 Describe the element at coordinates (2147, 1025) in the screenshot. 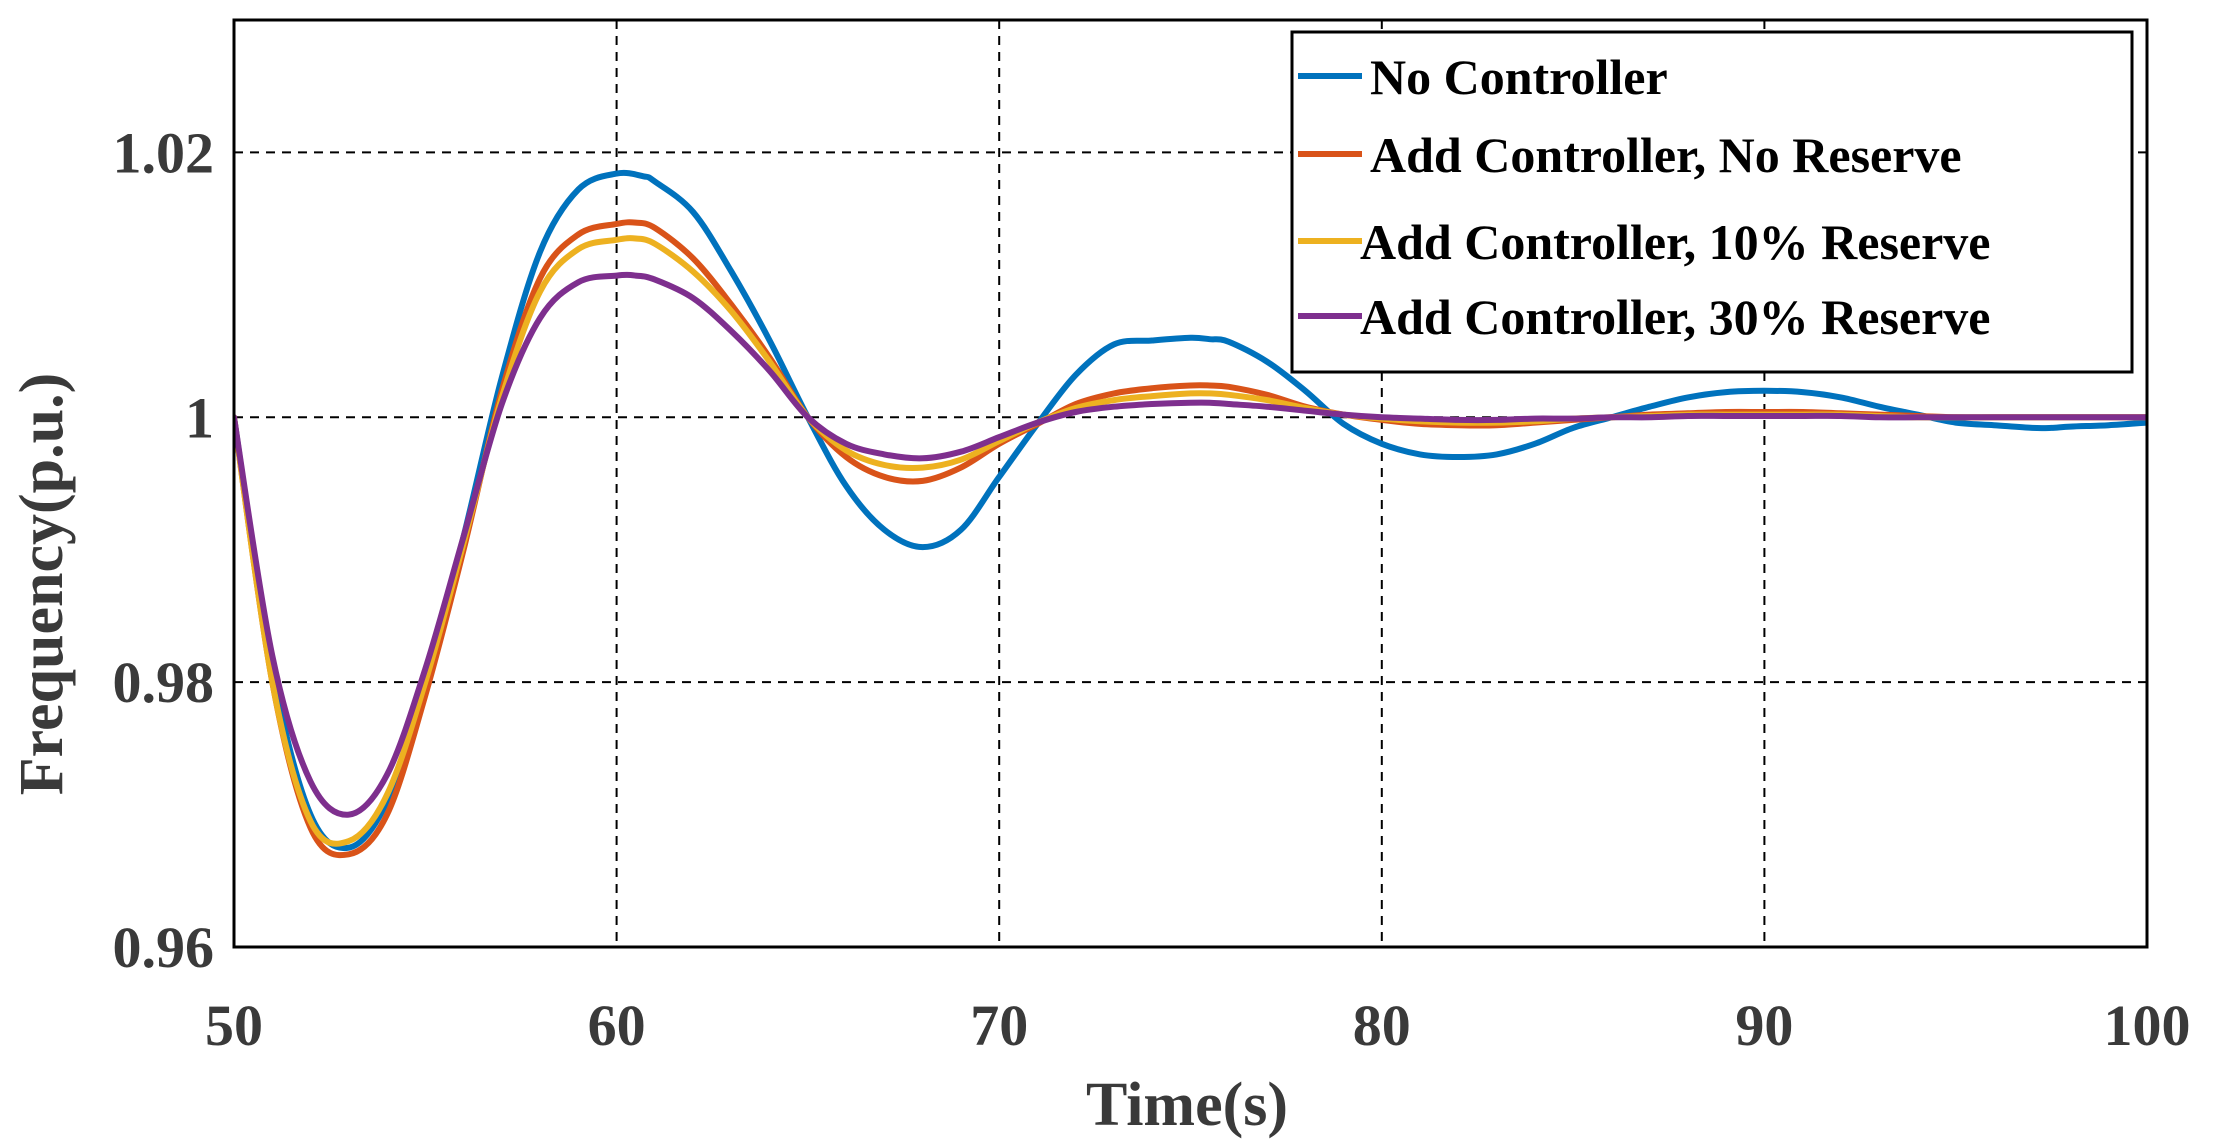

I see `x-tick-label: 100` at that location.